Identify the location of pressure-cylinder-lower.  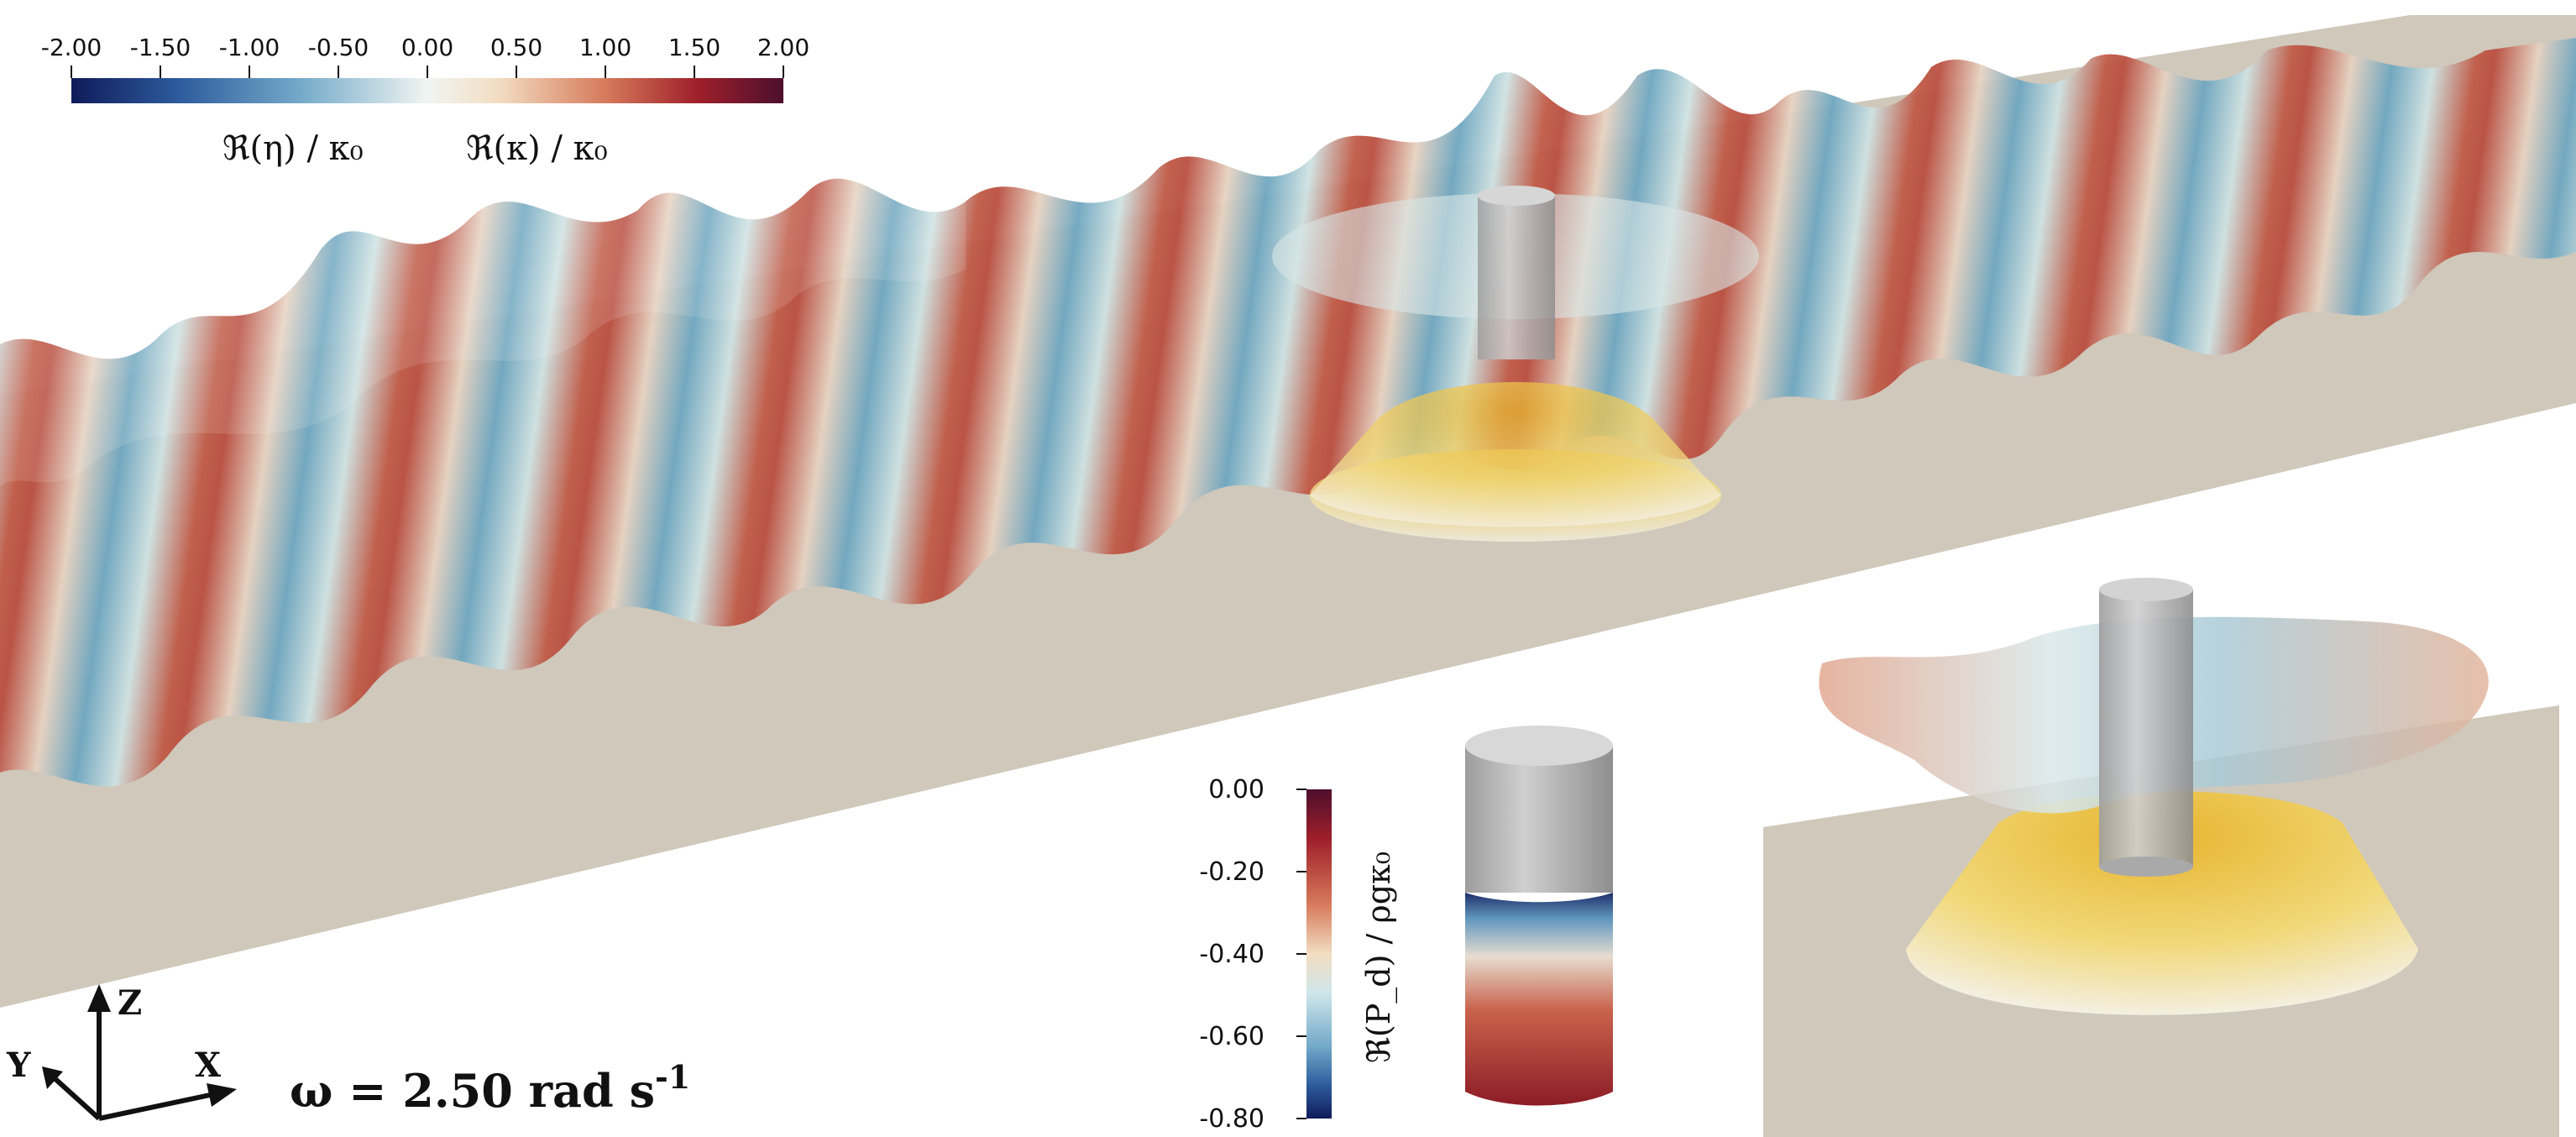
(1539, 999).